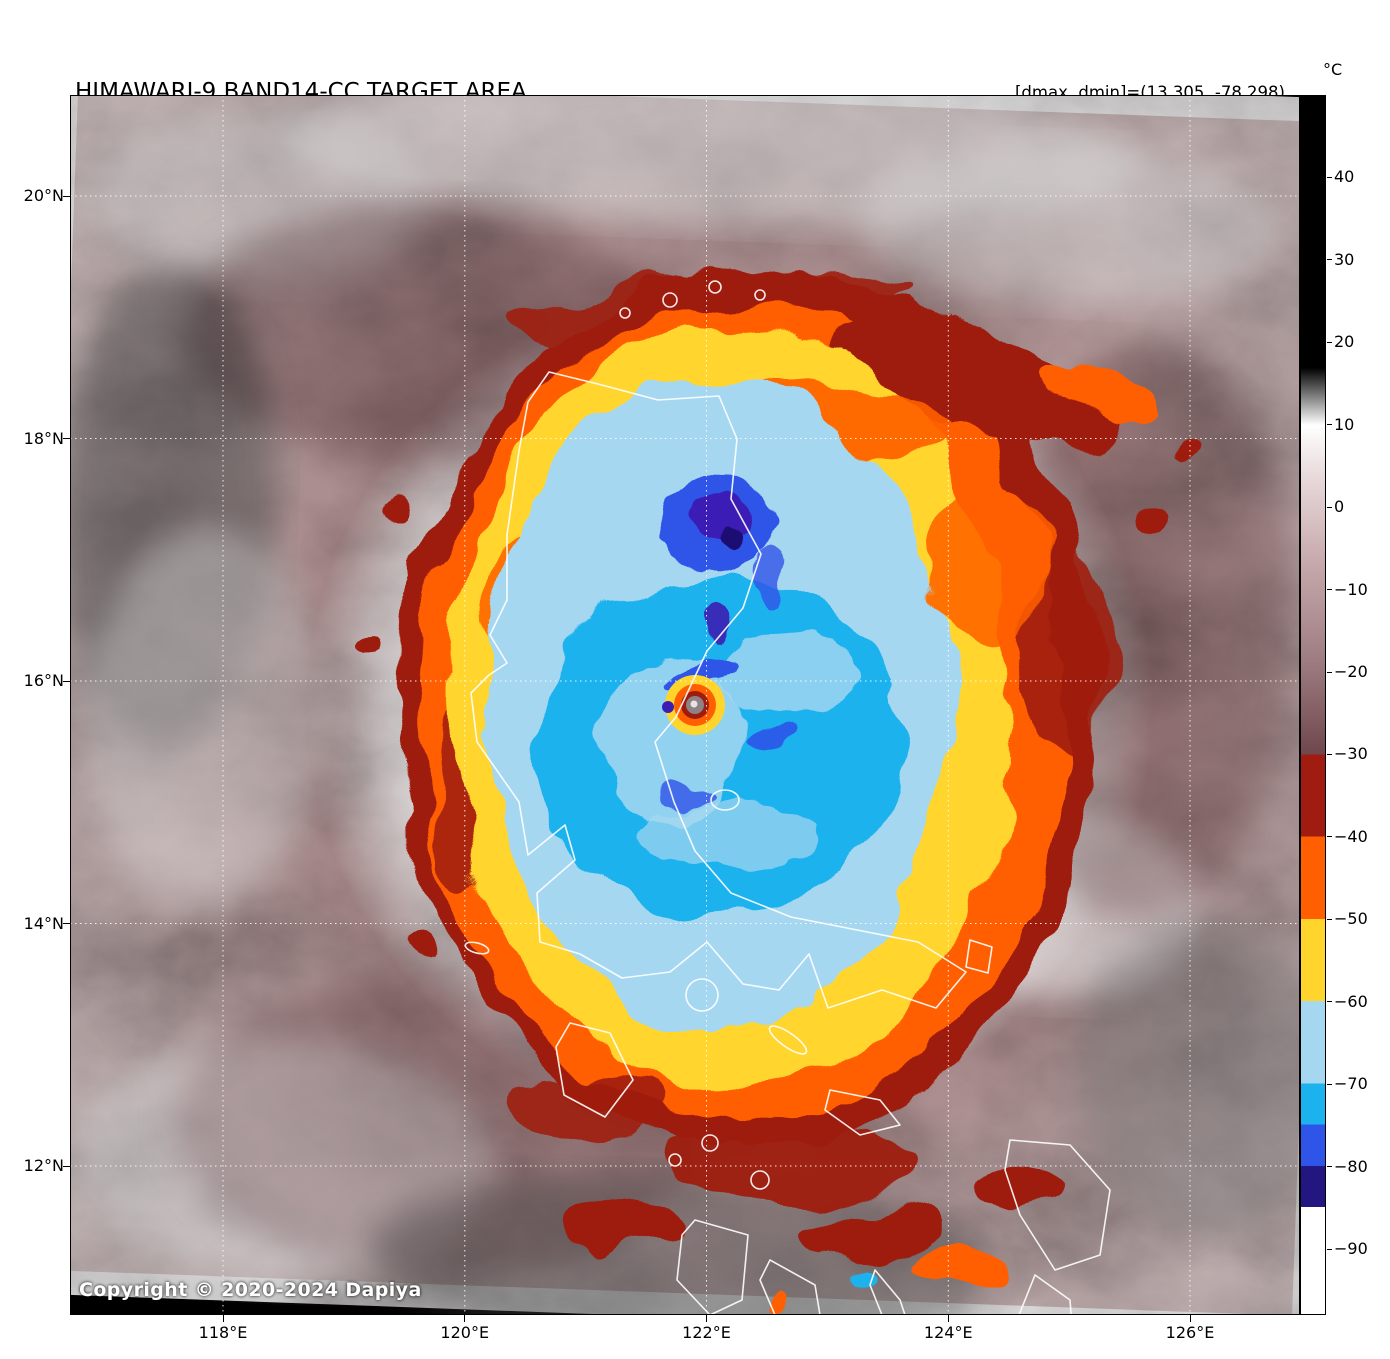 This screenshot has height=1359, width=1390. What do you see at coordinates (1351, 1166) in the screenshot?
I see `colorbar-tick-label: −80` at bounding box center [1351, 1166].